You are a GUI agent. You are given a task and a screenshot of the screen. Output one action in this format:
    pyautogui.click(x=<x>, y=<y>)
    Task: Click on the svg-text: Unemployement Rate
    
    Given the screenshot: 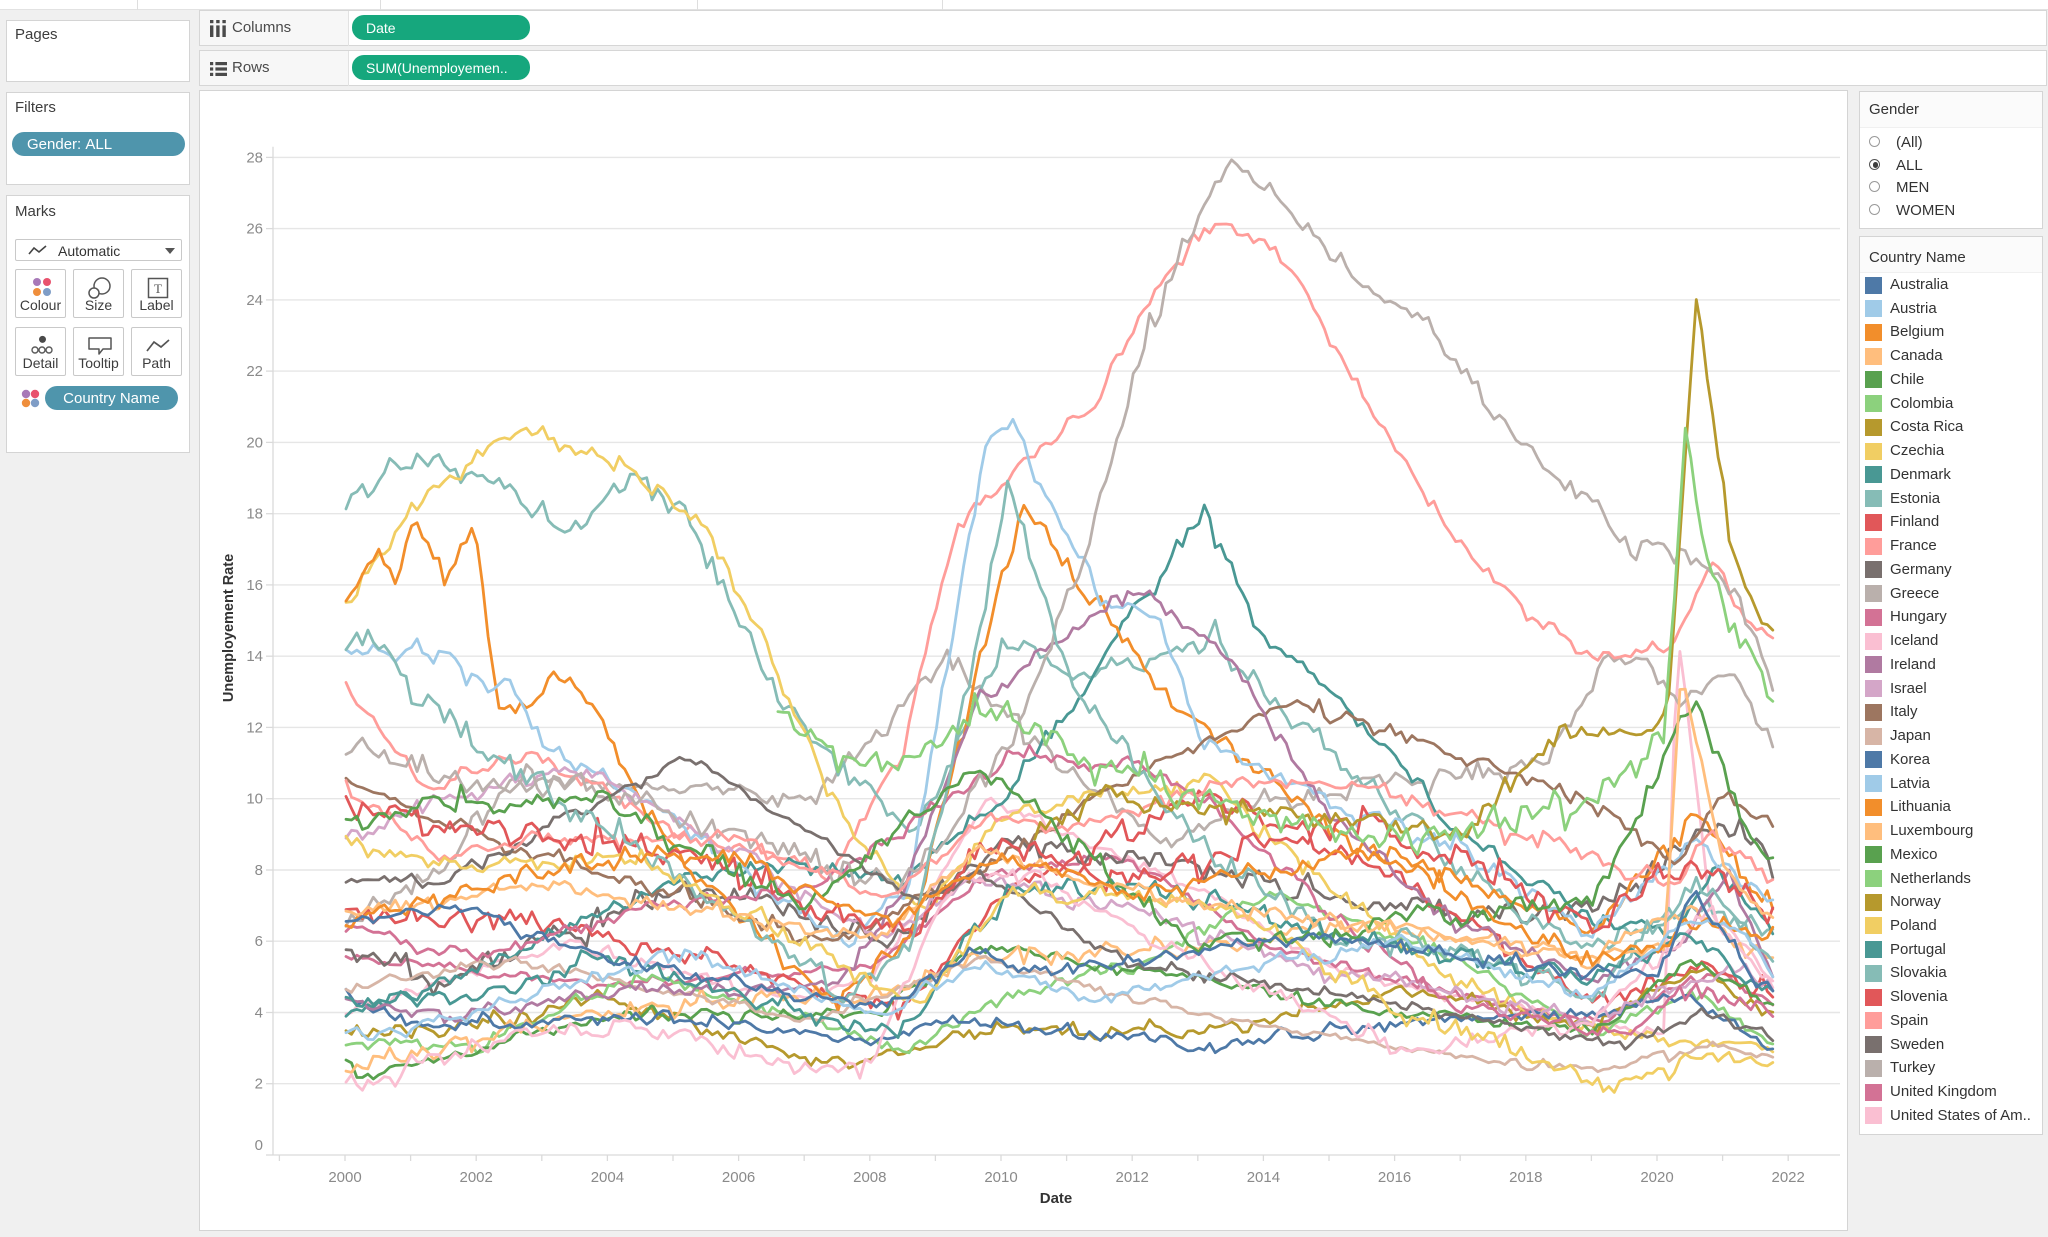 What is the action you would take?
    pyautogui.click(x=229, y=628)
    